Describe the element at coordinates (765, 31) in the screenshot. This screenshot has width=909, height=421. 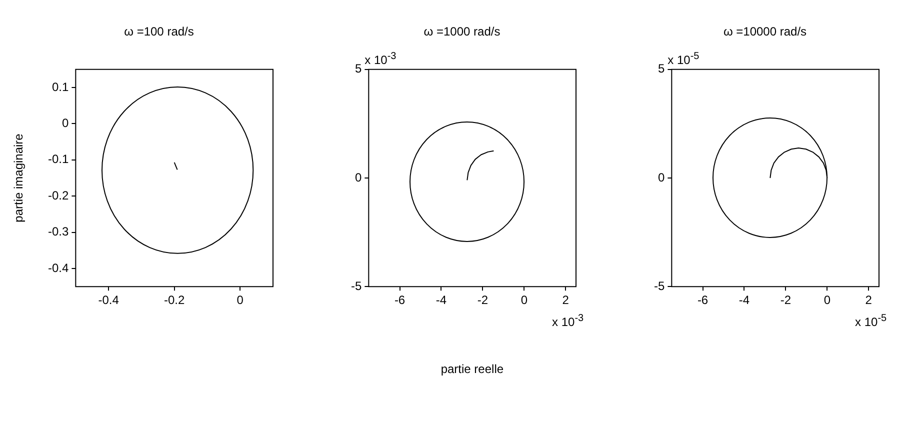
I see `chart-title: ω =10000 rad/s` at that location.